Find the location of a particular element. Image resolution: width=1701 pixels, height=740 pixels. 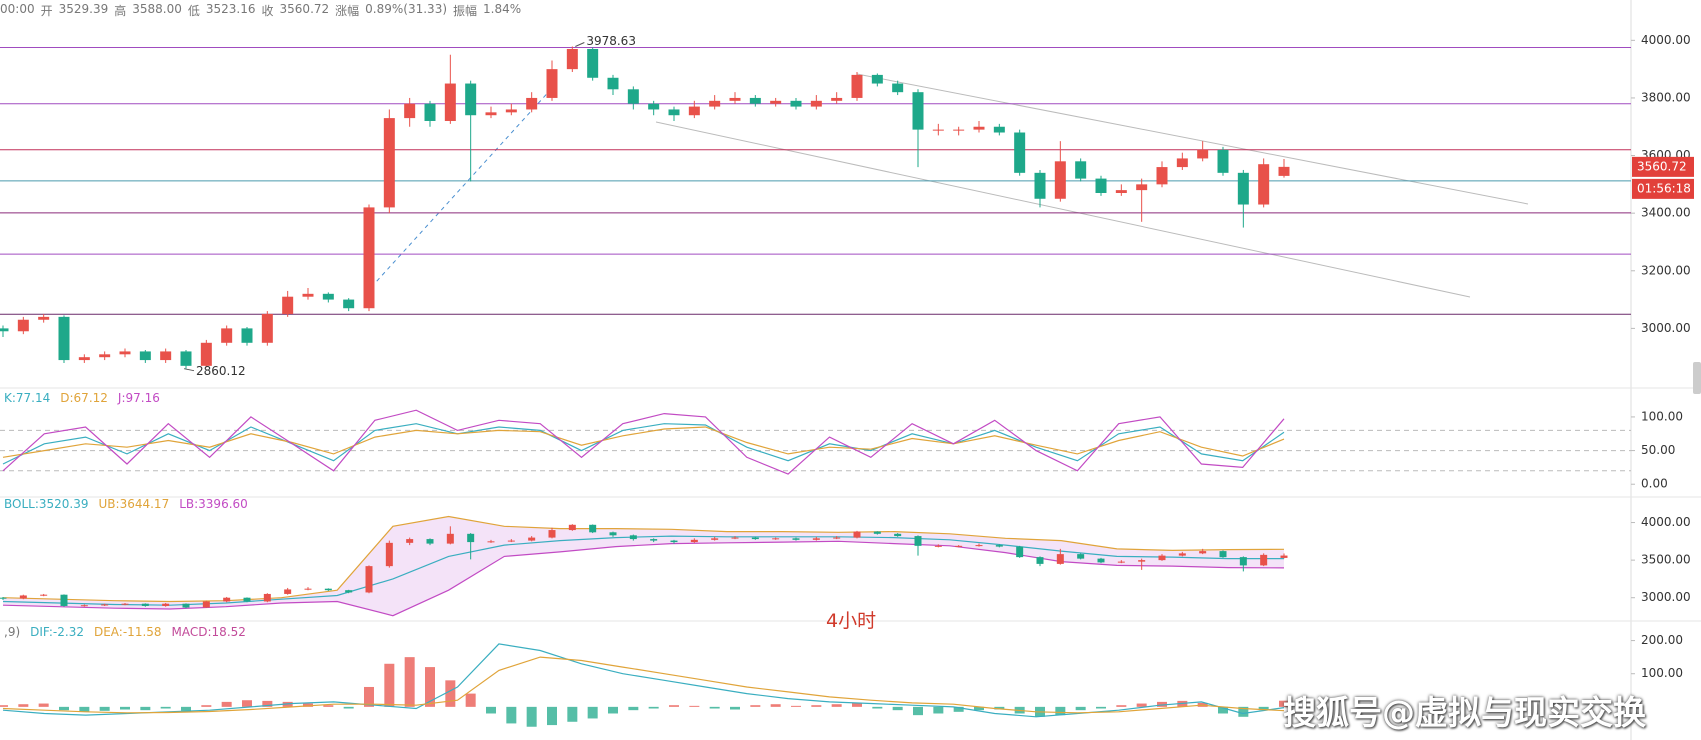

y-tick-label: 0.00 is located at coordinates (1654, 484).